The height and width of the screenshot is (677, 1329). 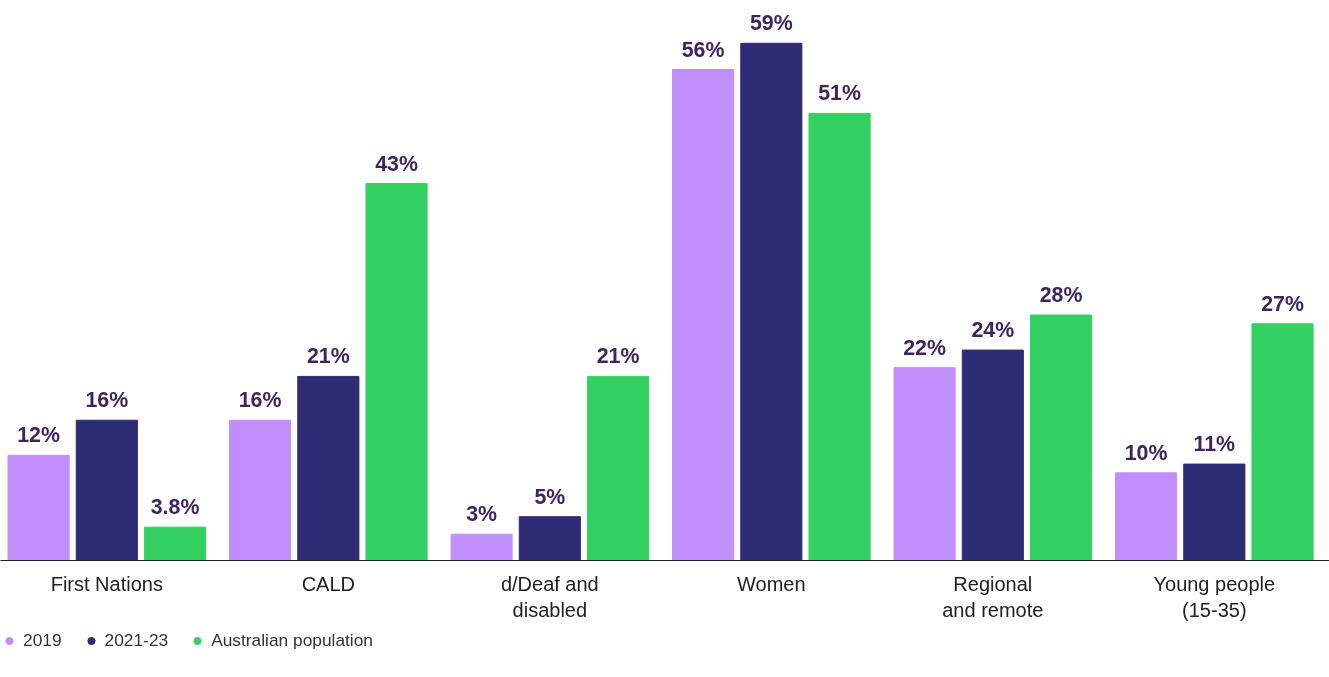 I want to click on x-tick-label: CALD, so click(x=328, y=583).